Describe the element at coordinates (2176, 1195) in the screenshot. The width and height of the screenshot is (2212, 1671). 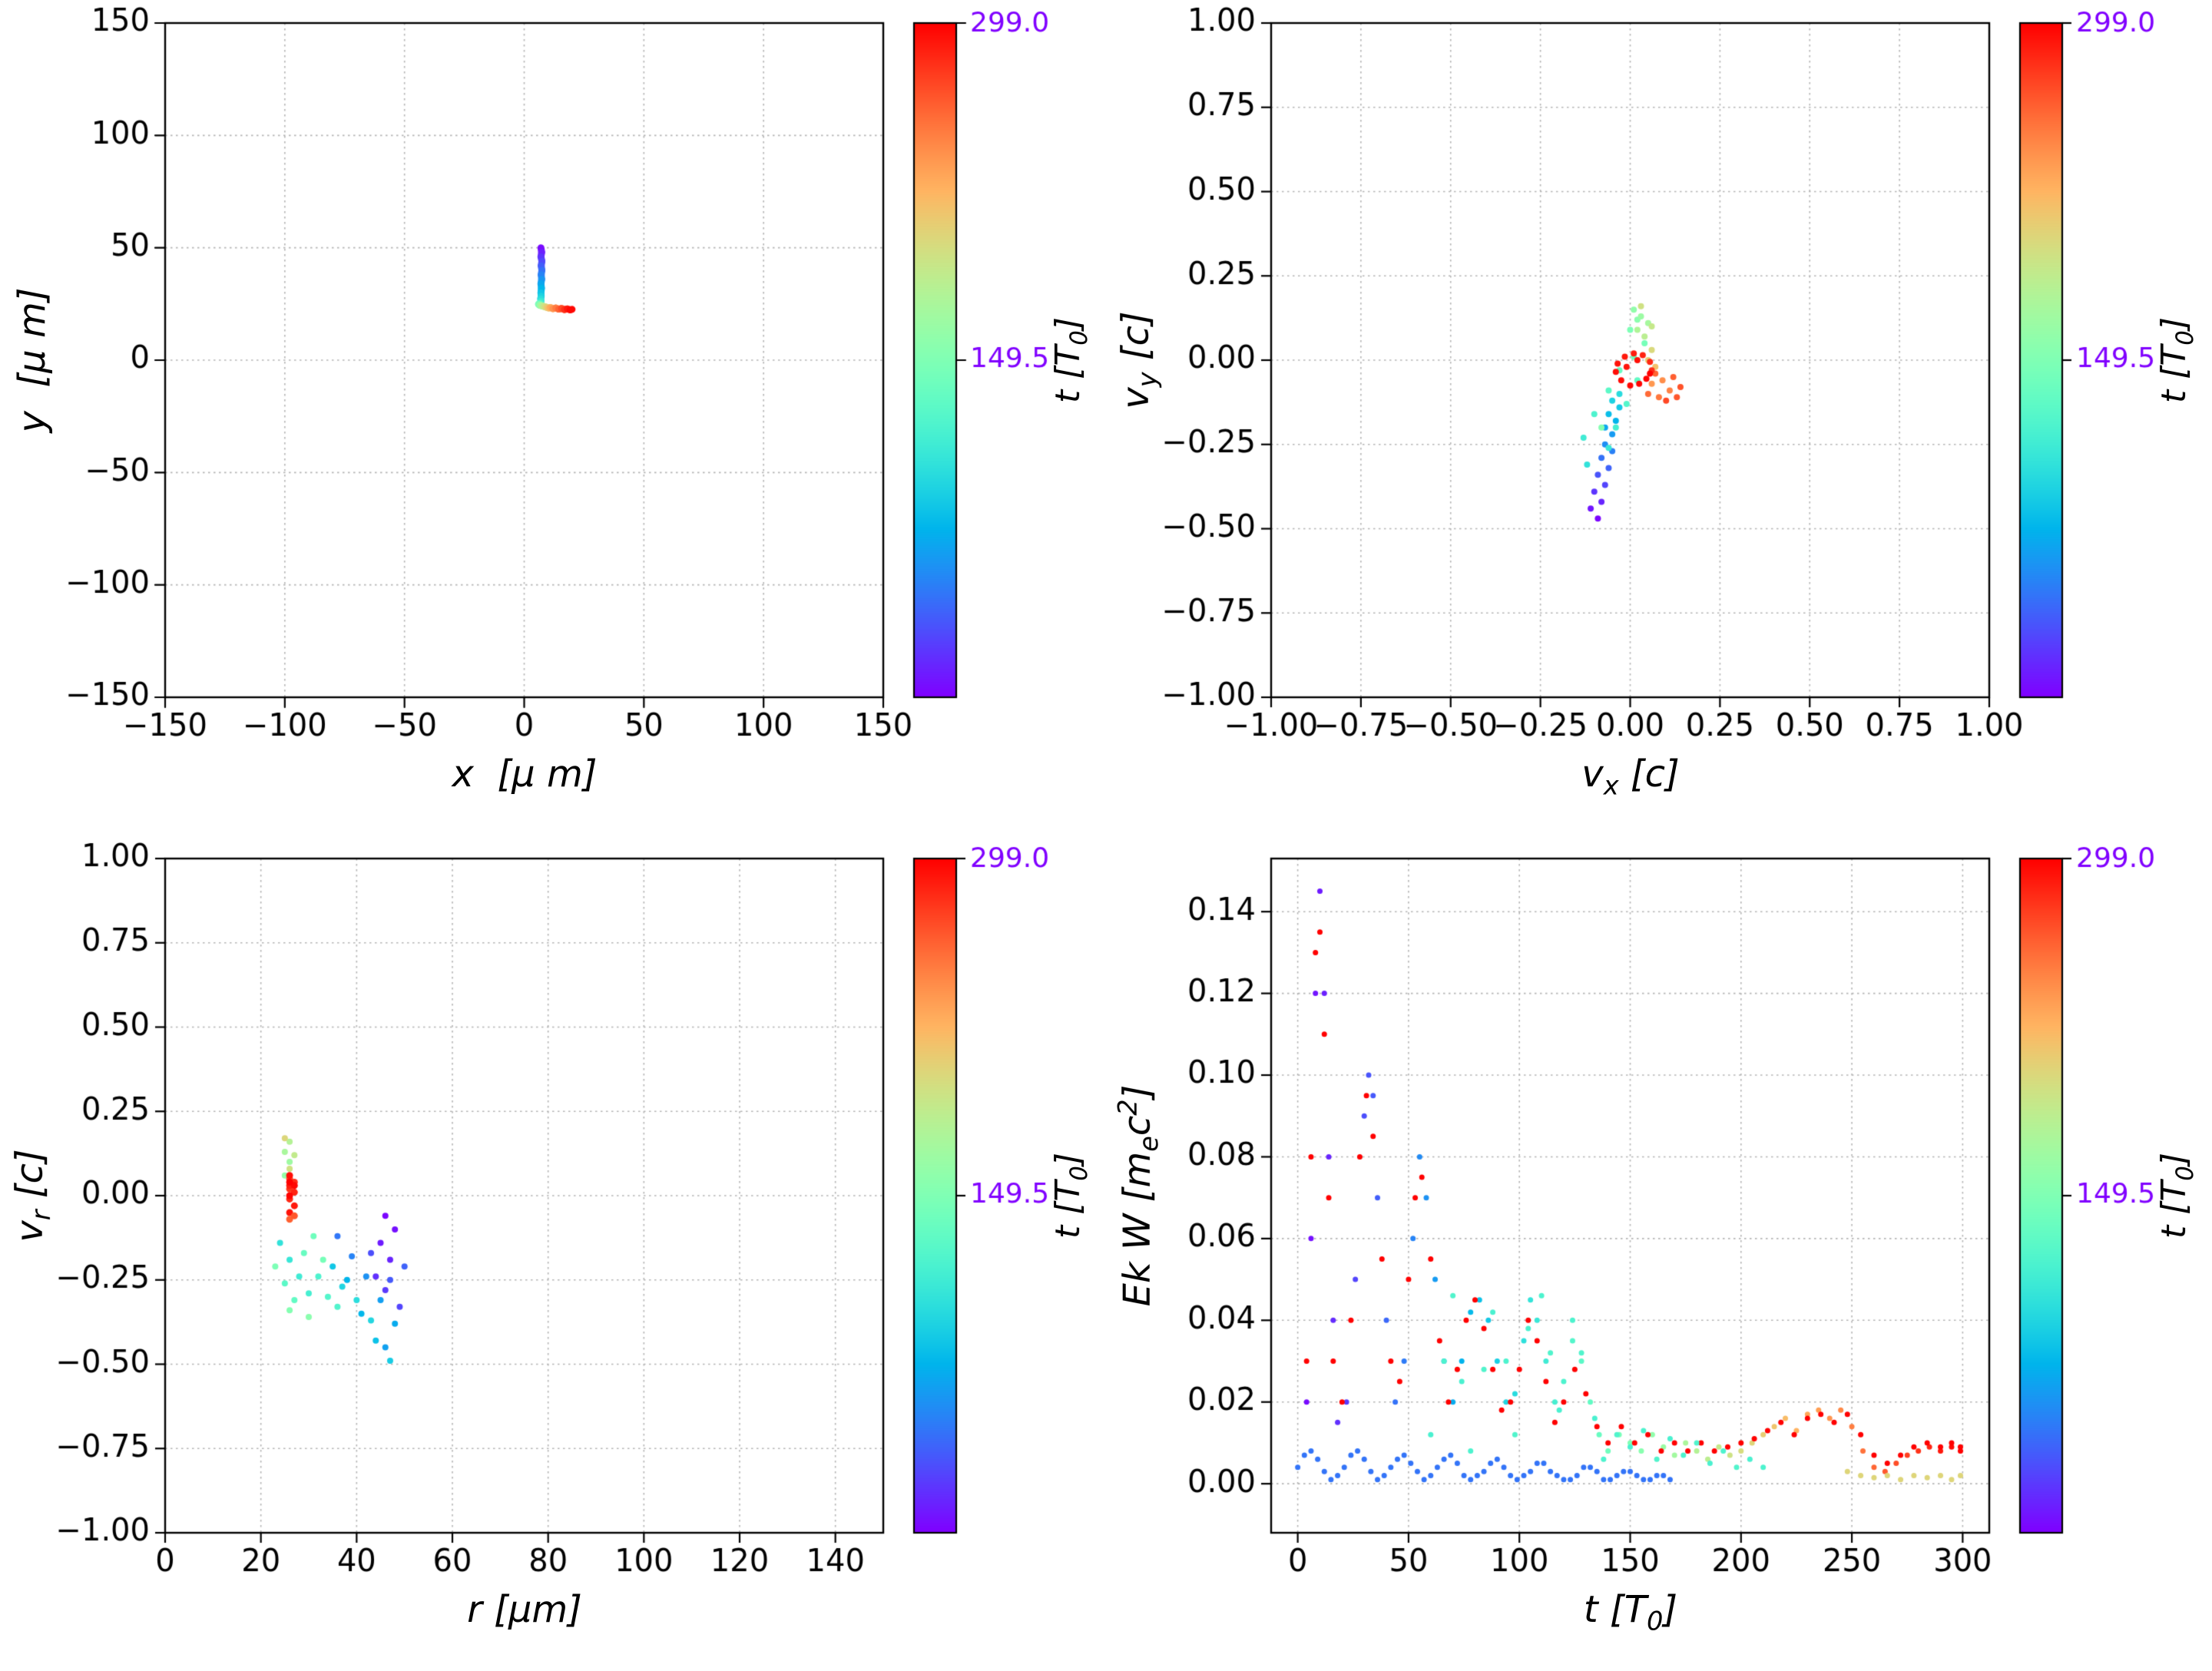
I see `energy-colorbar-label: t [T0]` at that location.